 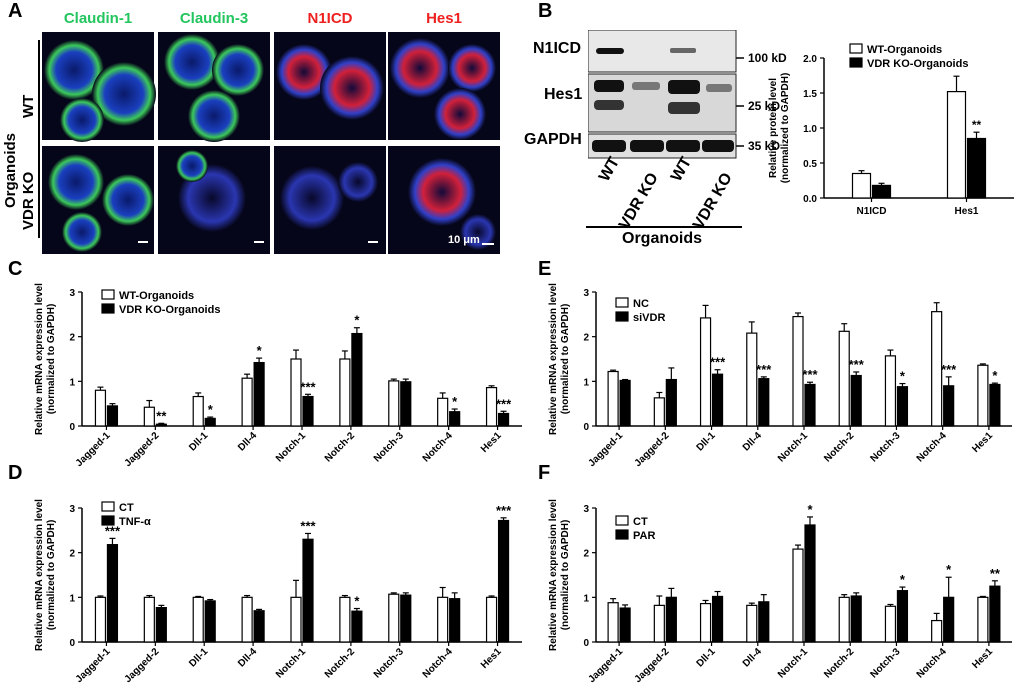 I want to click on y-tick-label: 1, so click(x=72, y=598).